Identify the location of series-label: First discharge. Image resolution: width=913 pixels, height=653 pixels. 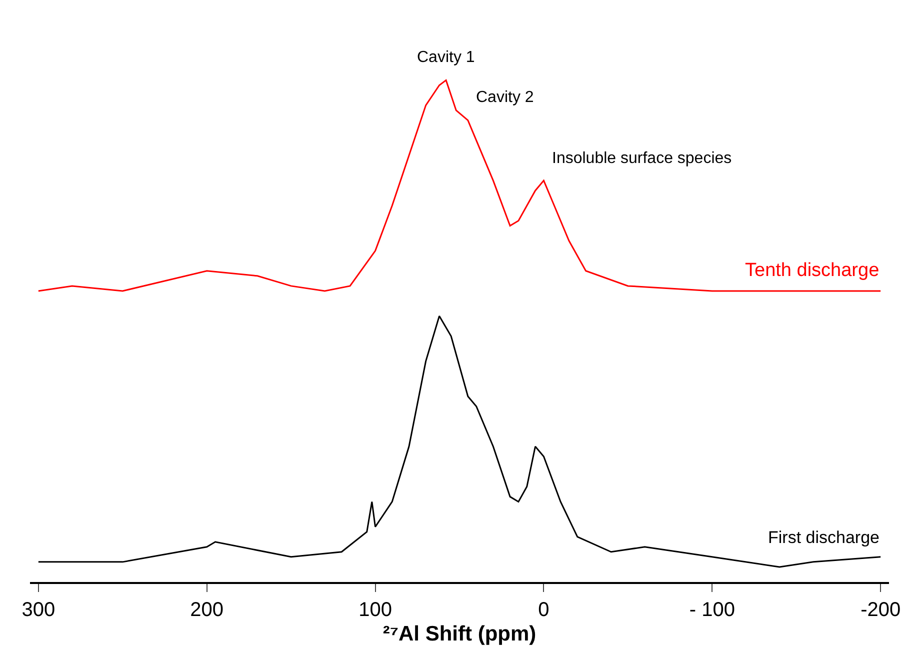
(824, 537).